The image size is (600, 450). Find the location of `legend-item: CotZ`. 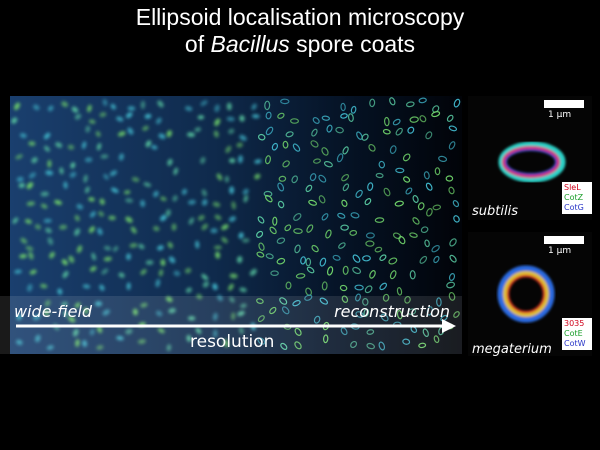

legend-item: CotZ is located at coordinates (574, 197).